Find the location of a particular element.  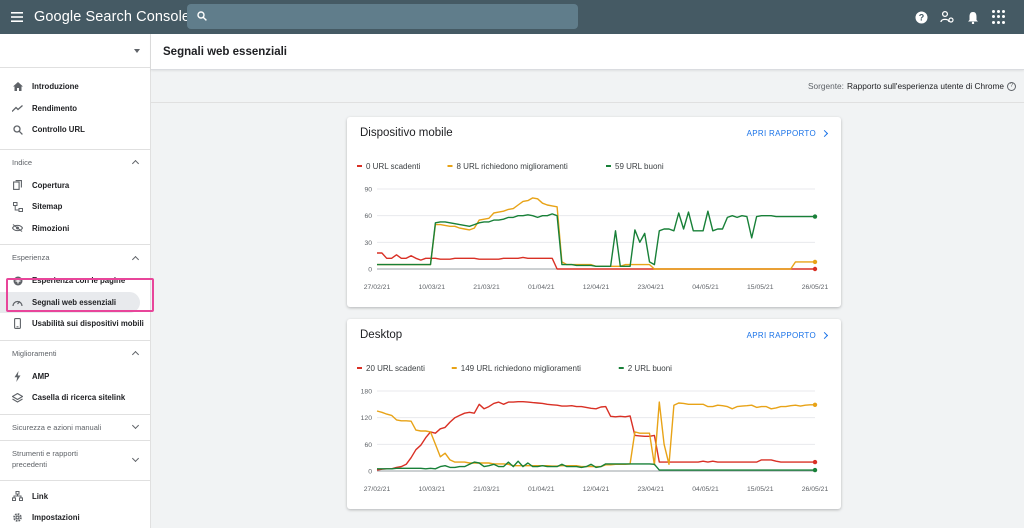

legend-item: 2 URL buoni is located at coordinates (645, 368).